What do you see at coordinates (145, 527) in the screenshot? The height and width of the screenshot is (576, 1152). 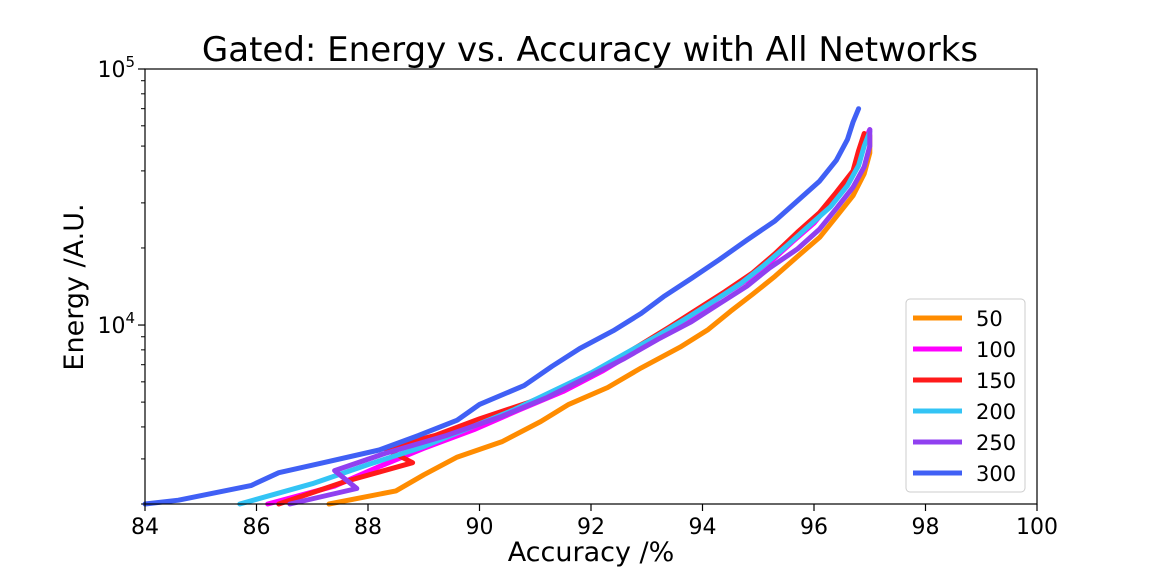 I see `x-tick-label: 84` at bounding box center [145, 527].